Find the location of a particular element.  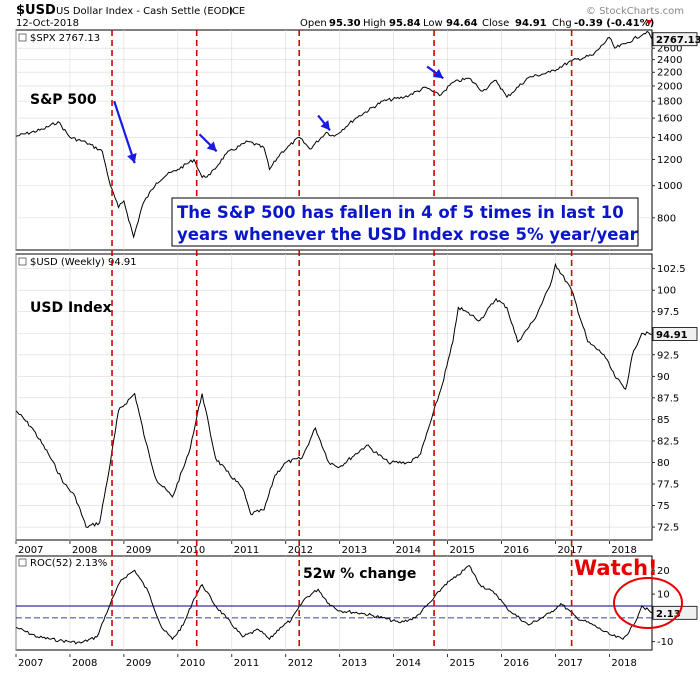

y-tick-label: 97.5 is located at coordinates (668, 312).